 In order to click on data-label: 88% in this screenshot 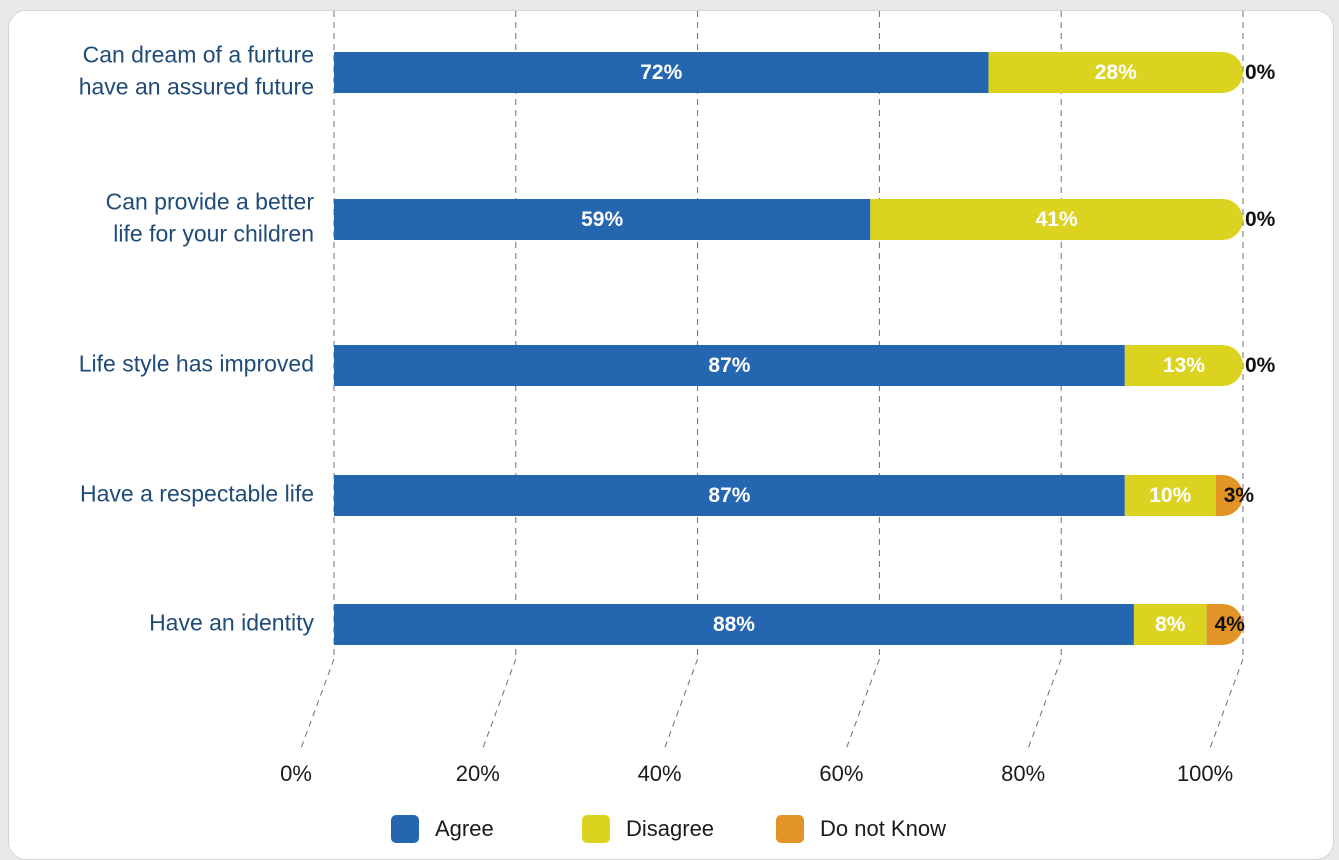, I will do `click(734, 624)`.